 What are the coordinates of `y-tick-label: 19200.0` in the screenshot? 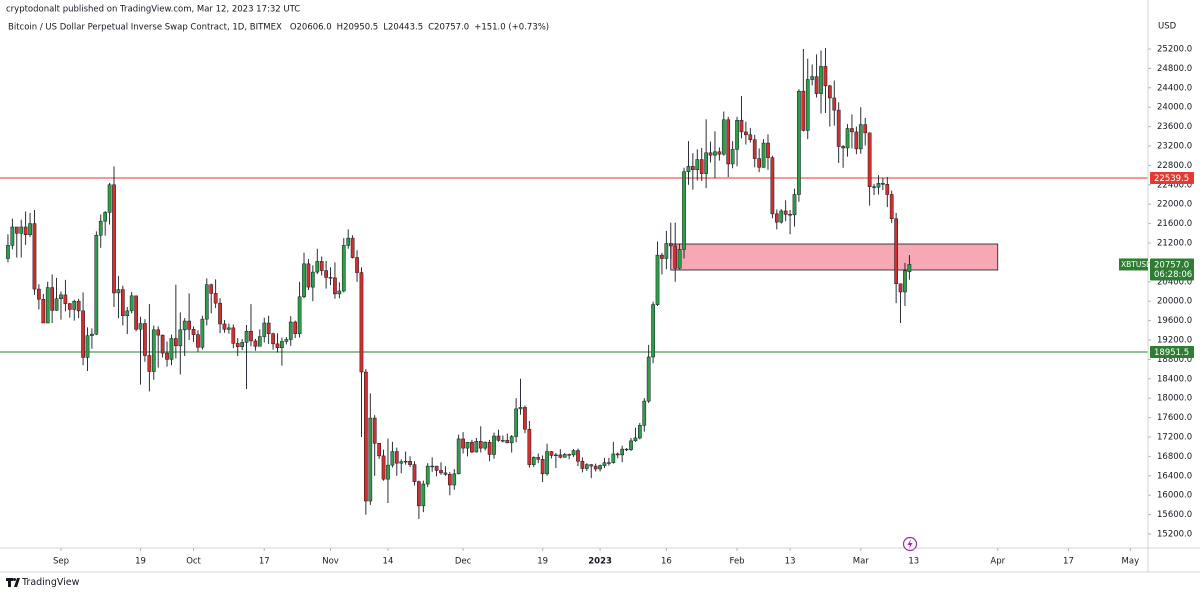 It's located at (1174, 340).